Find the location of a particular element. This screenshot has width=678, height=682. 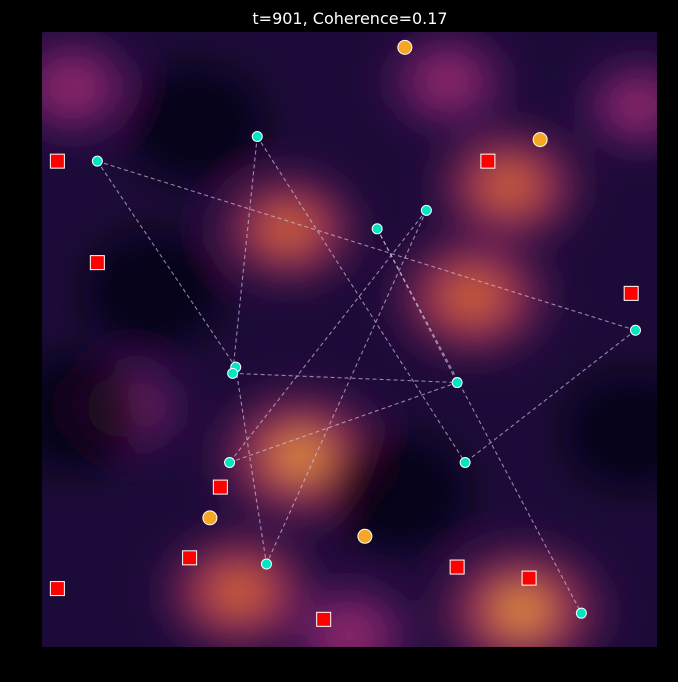

chart-title: t=901, Coherence=0.17 is located at coordinates (349, 18).